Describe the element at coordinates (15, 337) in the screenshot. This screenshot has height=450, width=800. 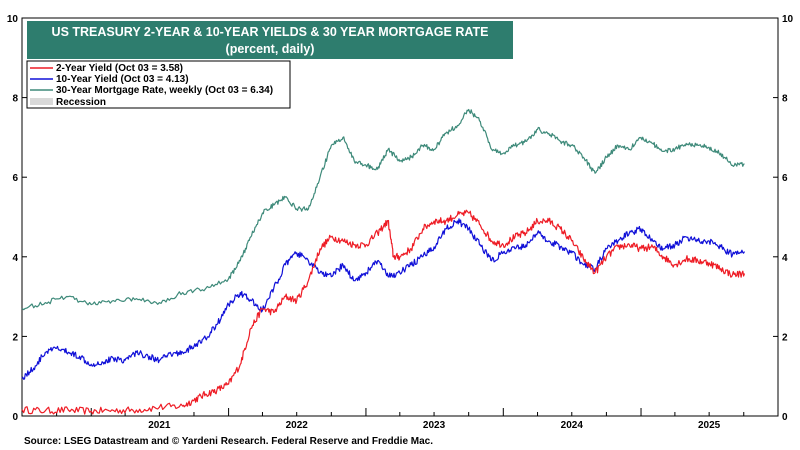
I see `y-tick-label-left: 2` at that location.